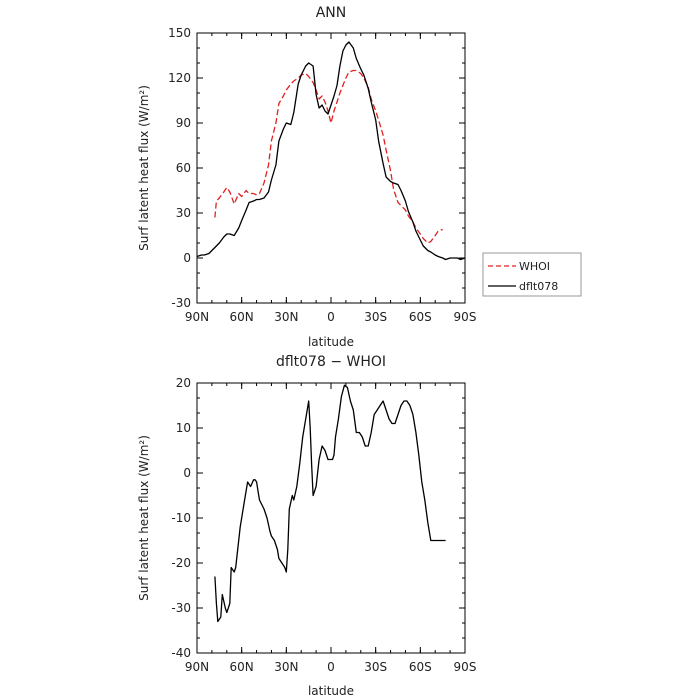 This screenshot has height=700, width=700. What do you see at coordinates (197, 317) in the screenshot?
I see `top-x-tick-label: 90N` at bounding box center [197, 317].